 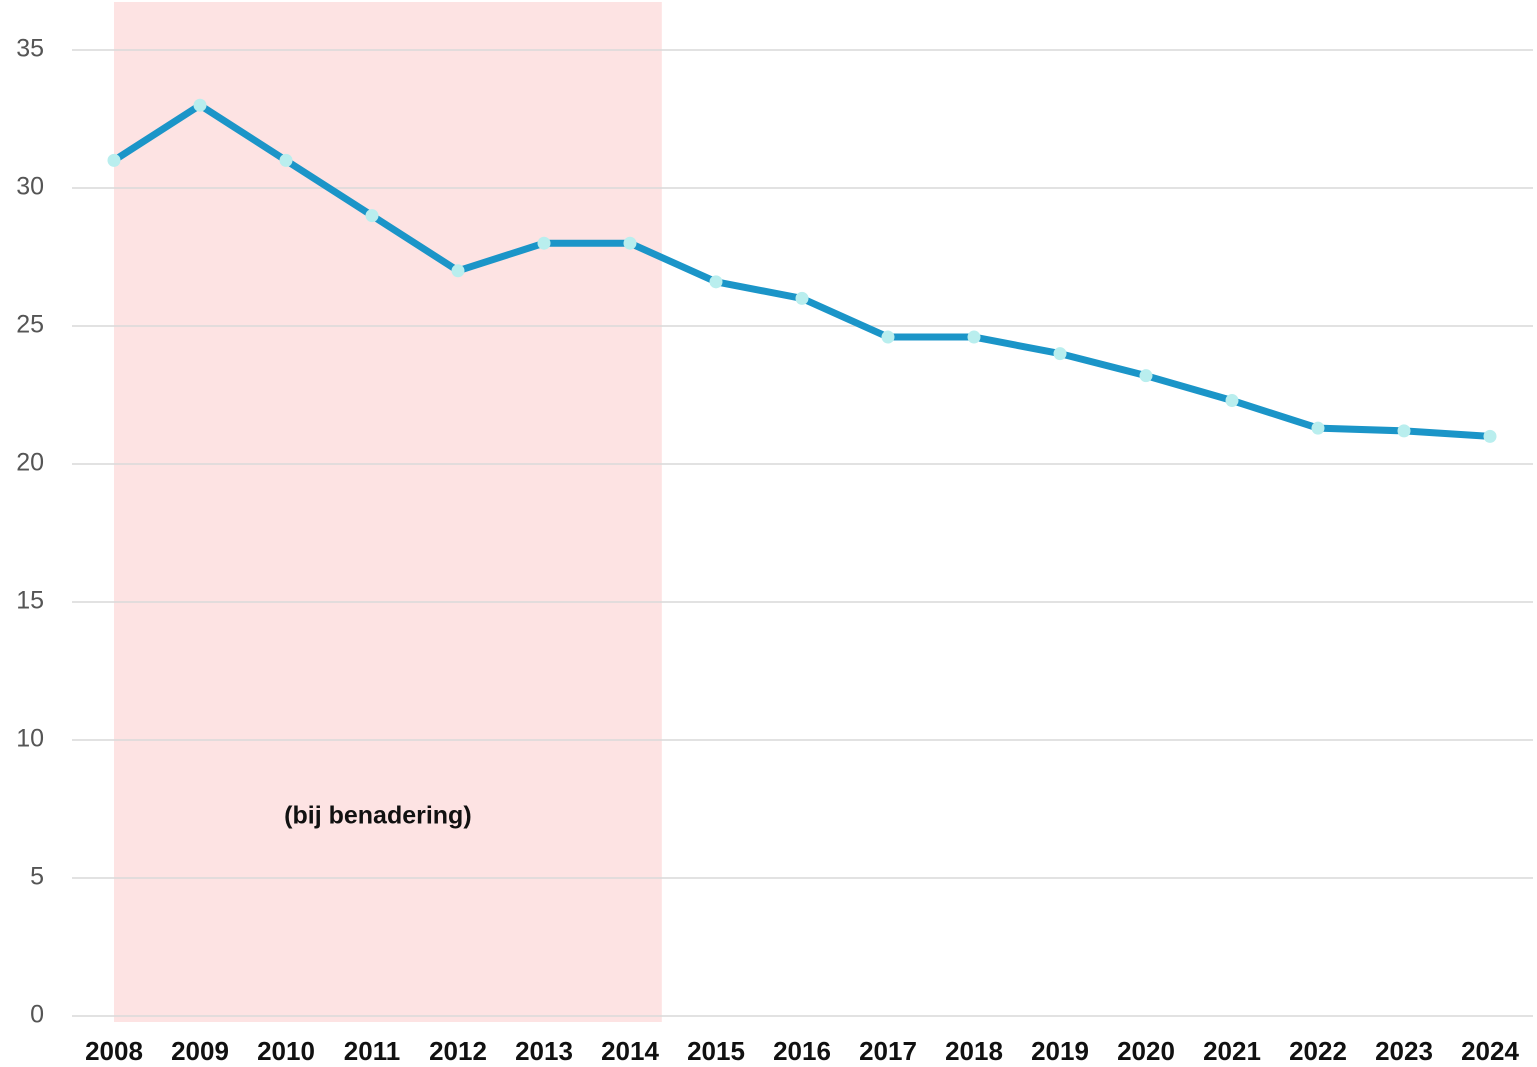 What do you see at coordinates (1232, 1051) in the screenshot?
I see `x-tick-label: 2021` at bounding box center [1232, 1051].